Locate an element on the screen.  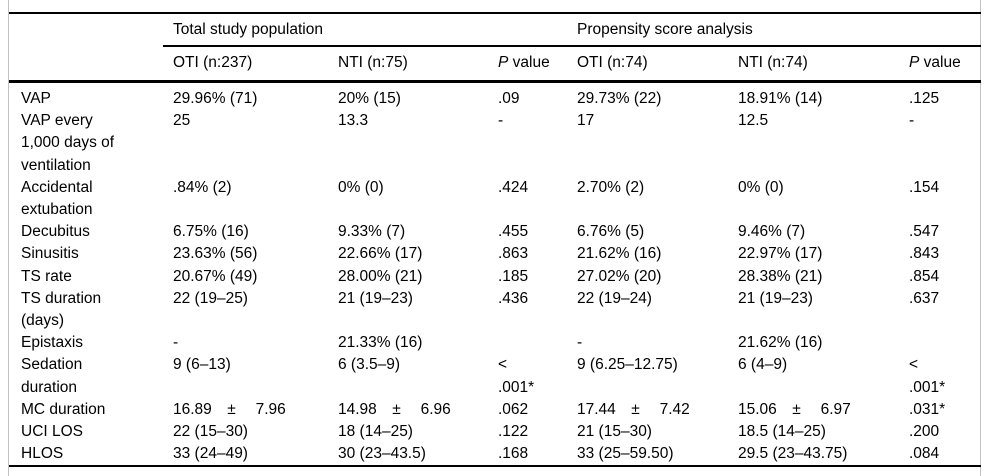
cell-total-oti: 6.75% (16) is located at coordinates (211, 232).